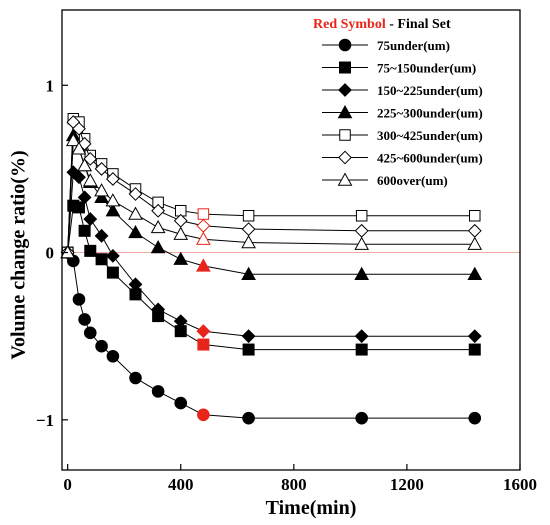 The image size is (550, 525). Describe the element at coordinates (520, 484) in the screenshot. I see `x-tick-label: 1600` at that location.